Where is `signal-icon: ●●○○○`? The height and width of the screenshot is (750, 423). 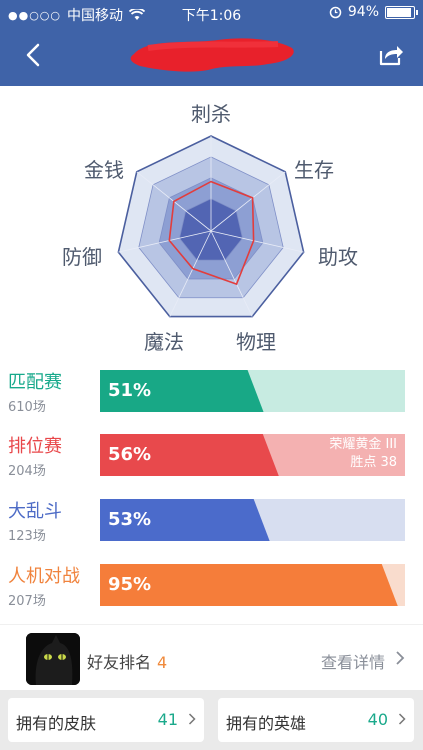
signal-icon: ●●○○○ is located at coordinates (34, 15).